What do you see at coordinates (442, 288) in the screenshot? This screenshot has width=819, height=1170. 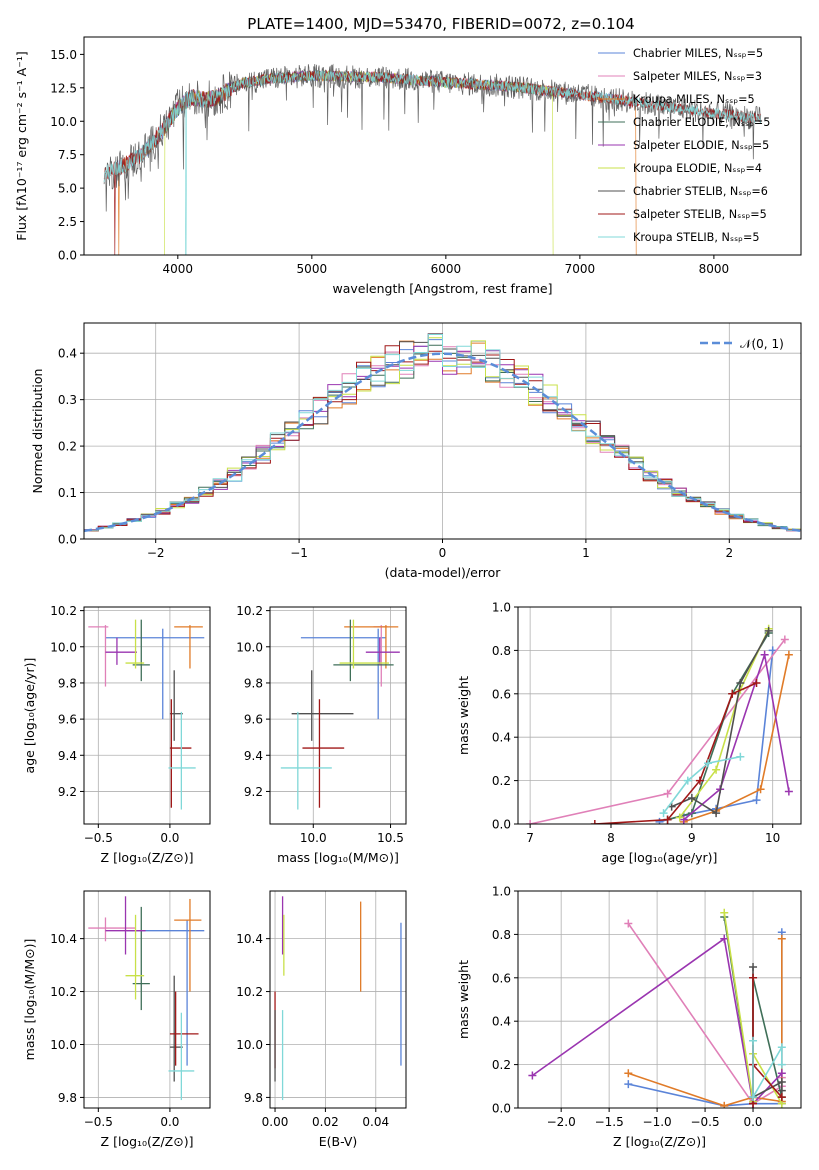 I see `x-axis-label: wavelength [Angstrom, rest frame]` at bounding box center [442, 288].